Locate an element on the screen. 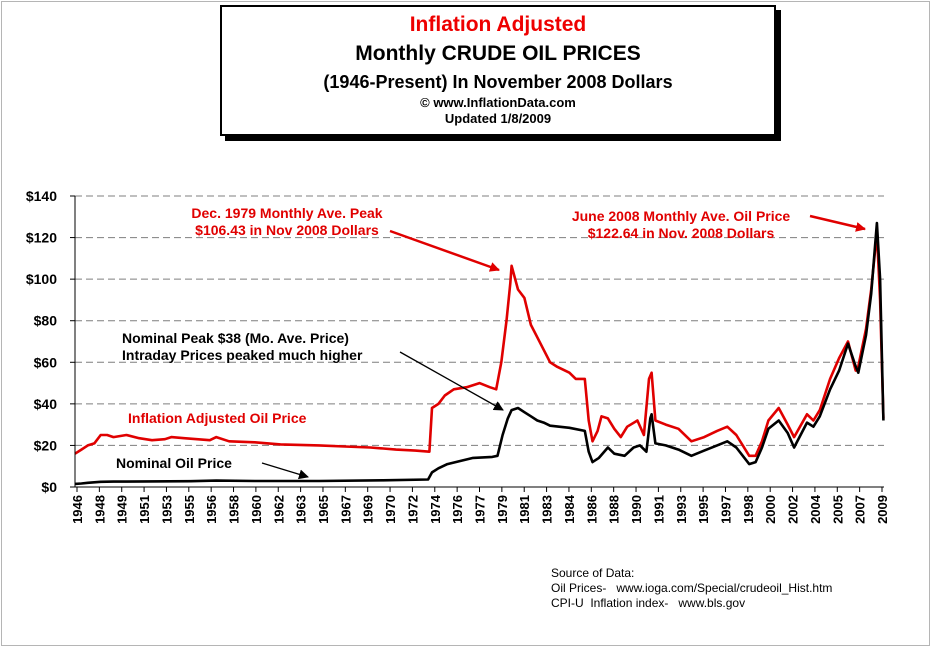 This screenshot has height=649, width=933. x-tick-label: 1951 is located at coordinates (144, 509).